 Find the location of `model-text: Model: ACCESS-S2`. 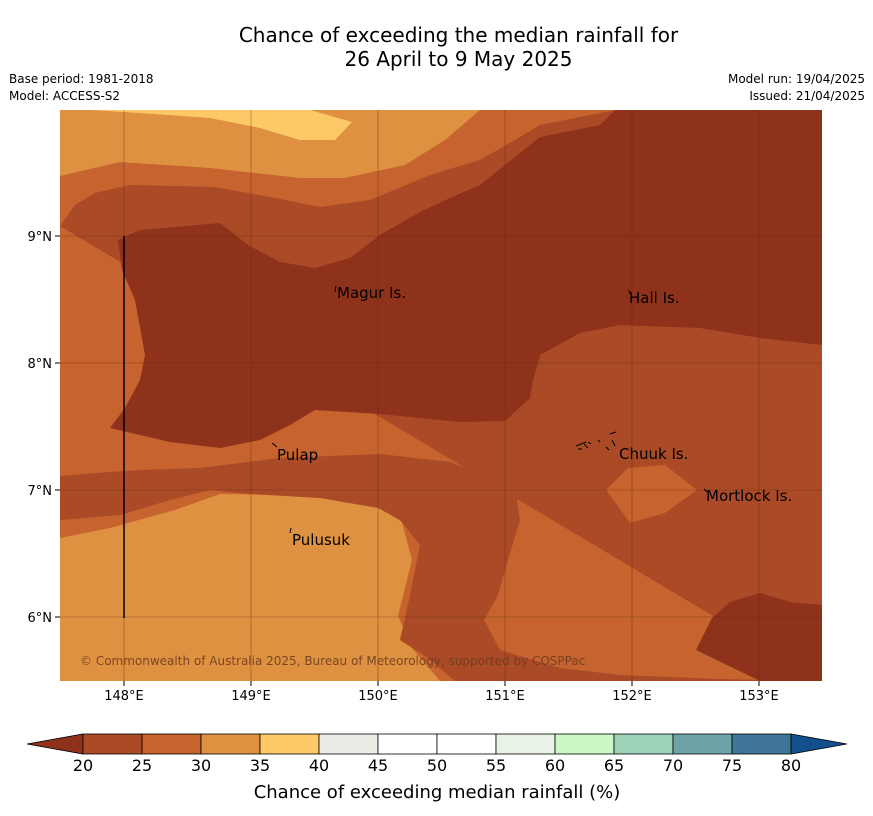

model-text: Model: ACCESS-S2 is located at coordinates (65, 96).